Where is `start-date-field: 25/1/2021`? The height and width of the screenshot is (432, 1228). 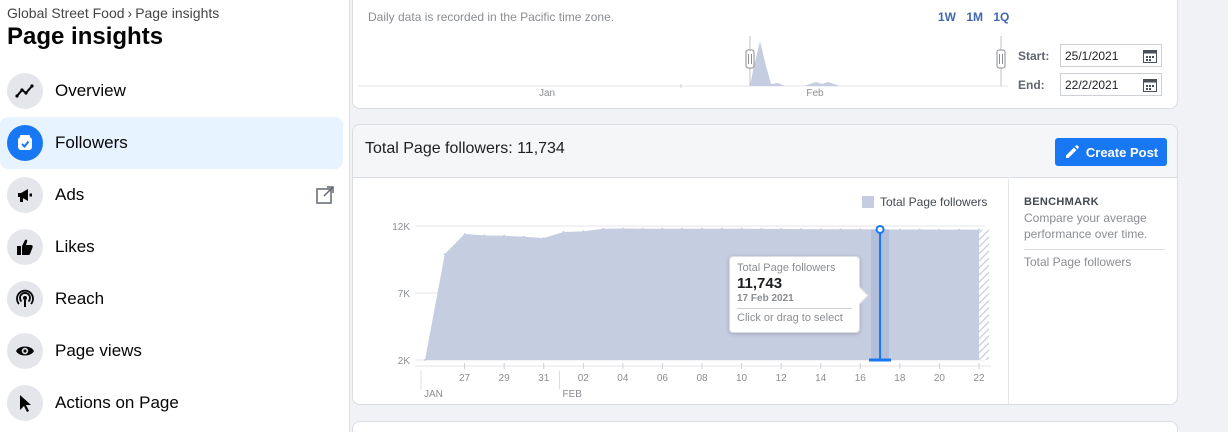
start-date-field: 25/1/2021 is located at coordinates (1111, 55).